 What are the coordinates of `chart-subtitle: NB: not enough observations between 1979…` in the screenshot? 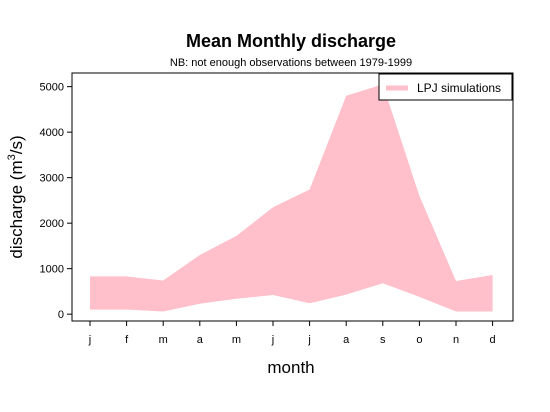 It's located at (291, 63).